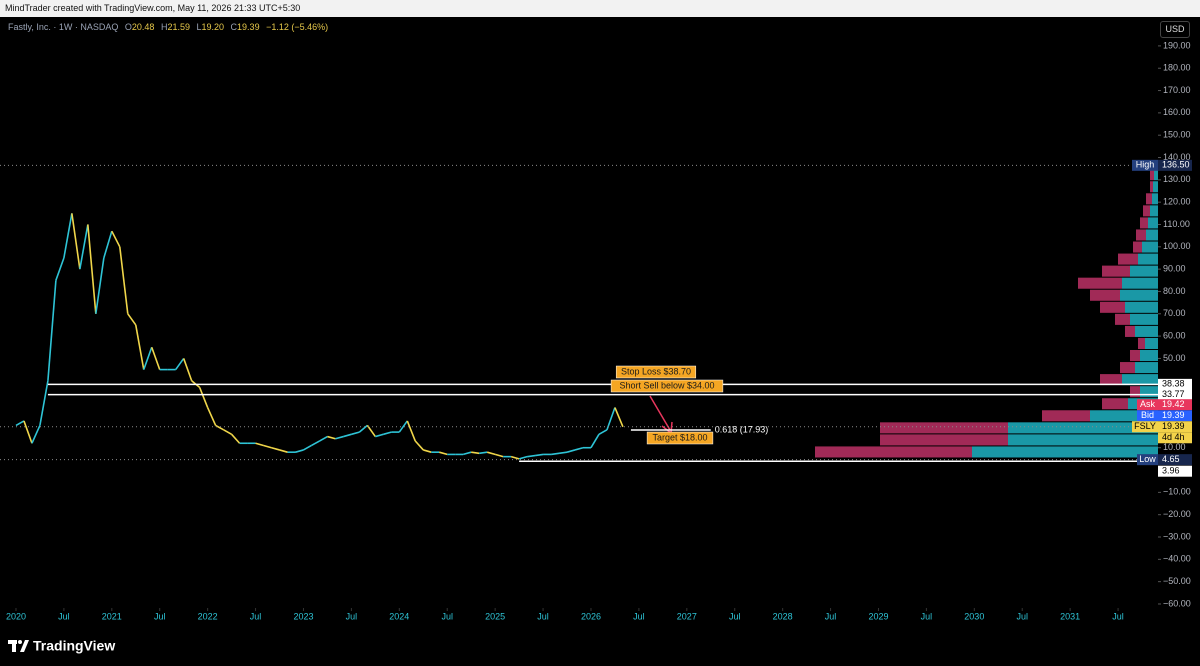  Describe the element at coordinates (128, 27) in the screenshot. I see `ohlc-key: O` at that location.